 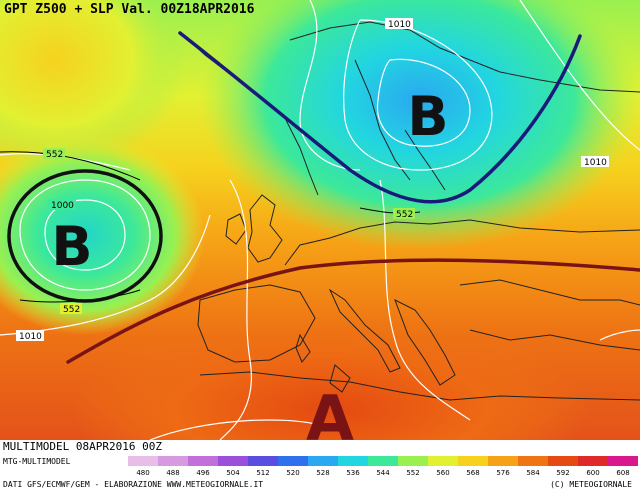 I want to click on scale-value: 568, so click(x=473, y=473).